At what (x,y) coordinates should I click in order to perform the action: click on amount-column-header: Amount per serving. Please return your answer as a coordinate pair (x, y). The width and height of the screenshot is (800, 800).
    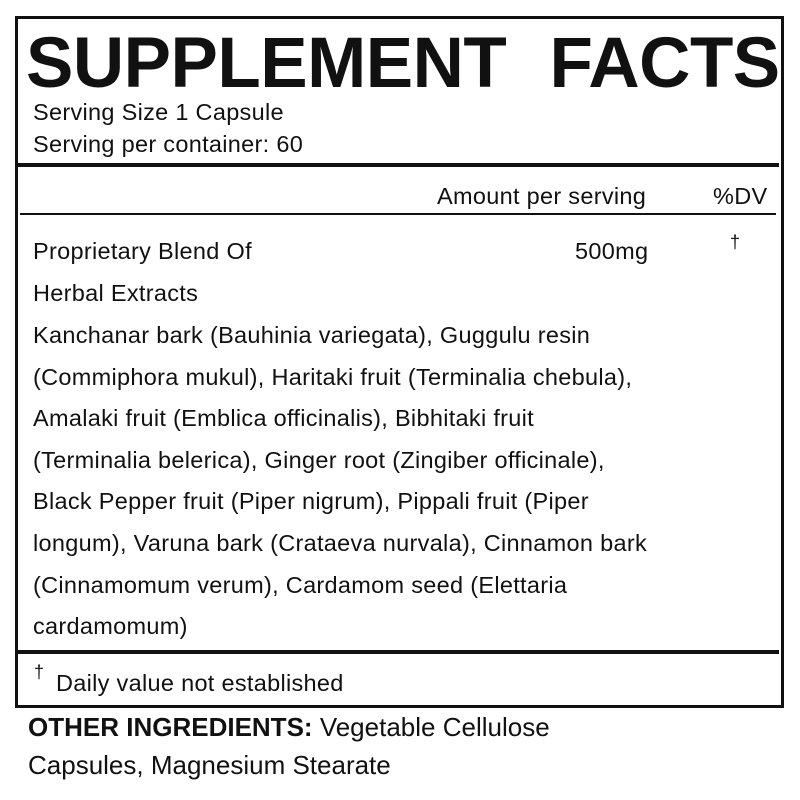
    Looking at the image, I should click on (542, 196).